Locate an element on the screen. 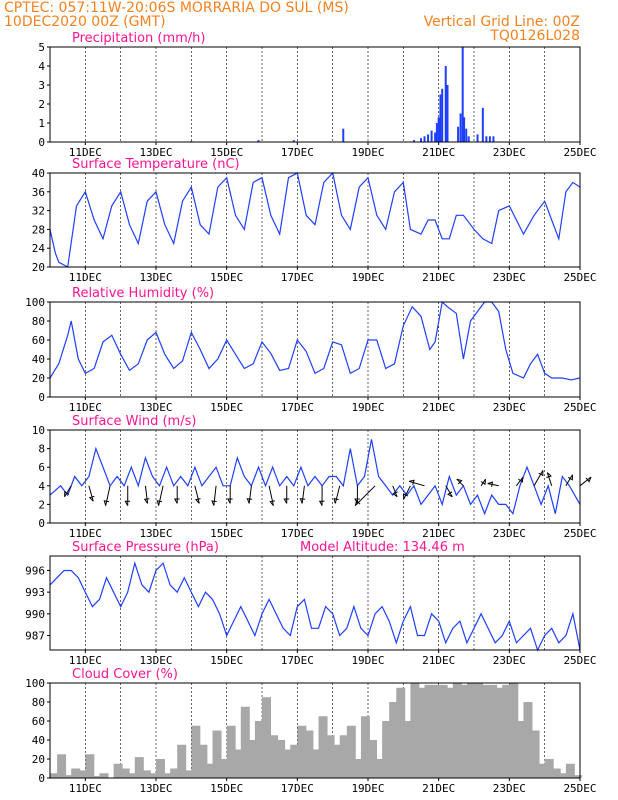 Image resolution: width=618 pixels, height=800 pixels. temp-xtick-label: 11DEC is located at coordinates (85, 277).